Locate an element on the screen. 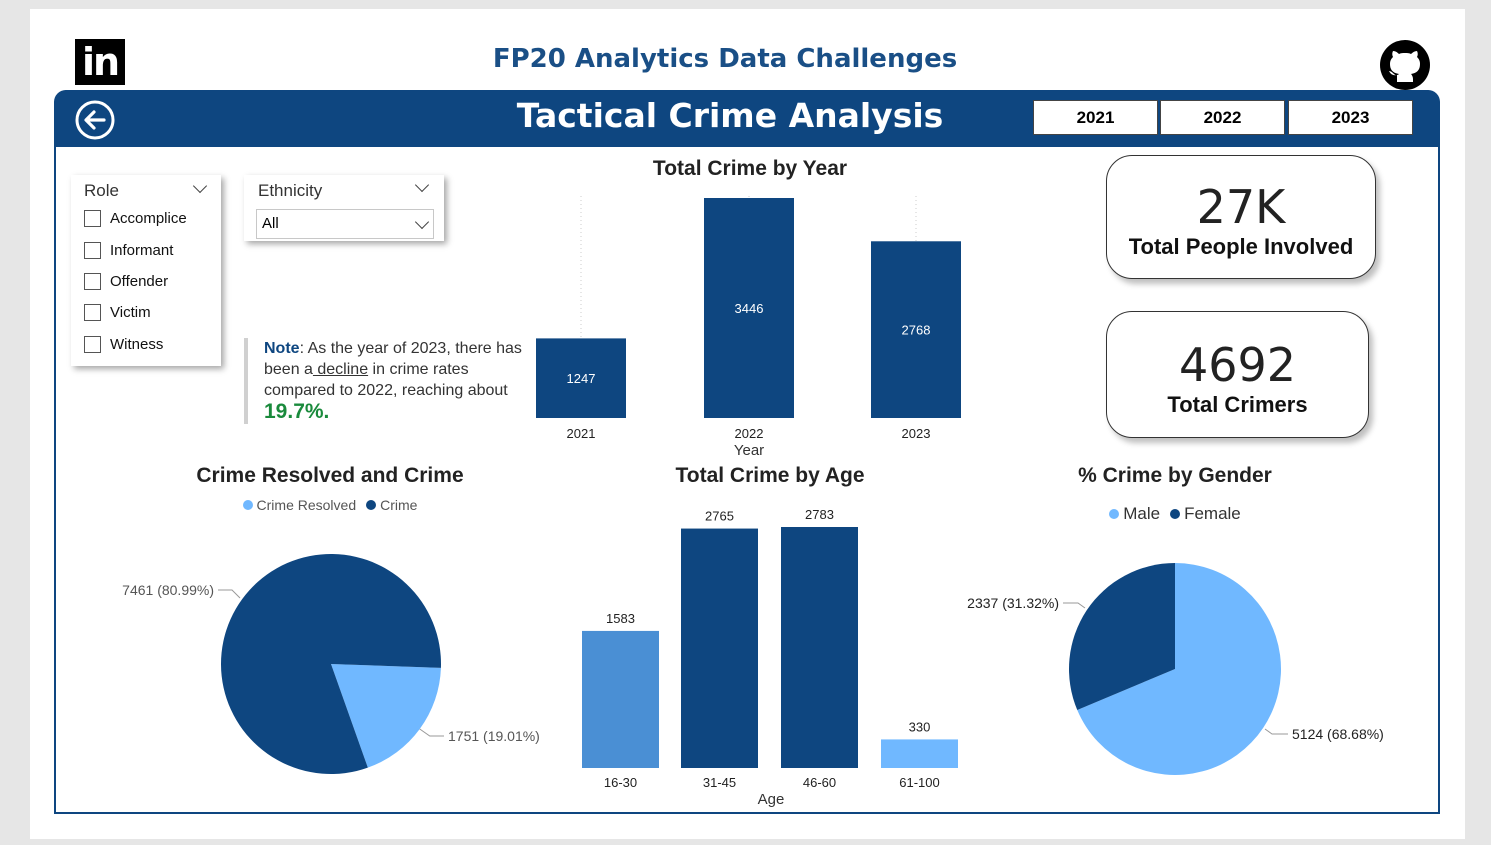  back-arrow-icon is located at coordinates (95, 120).